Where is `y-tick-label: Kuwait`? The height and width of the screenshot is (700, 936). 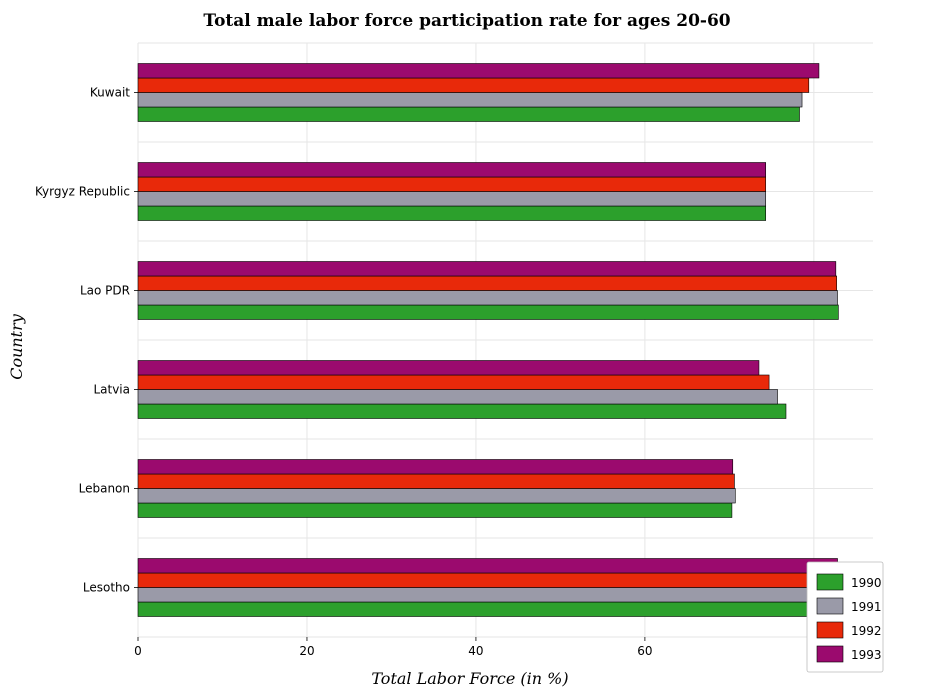 y-tick-label: Kuwait is located at coordinates (110, 93).